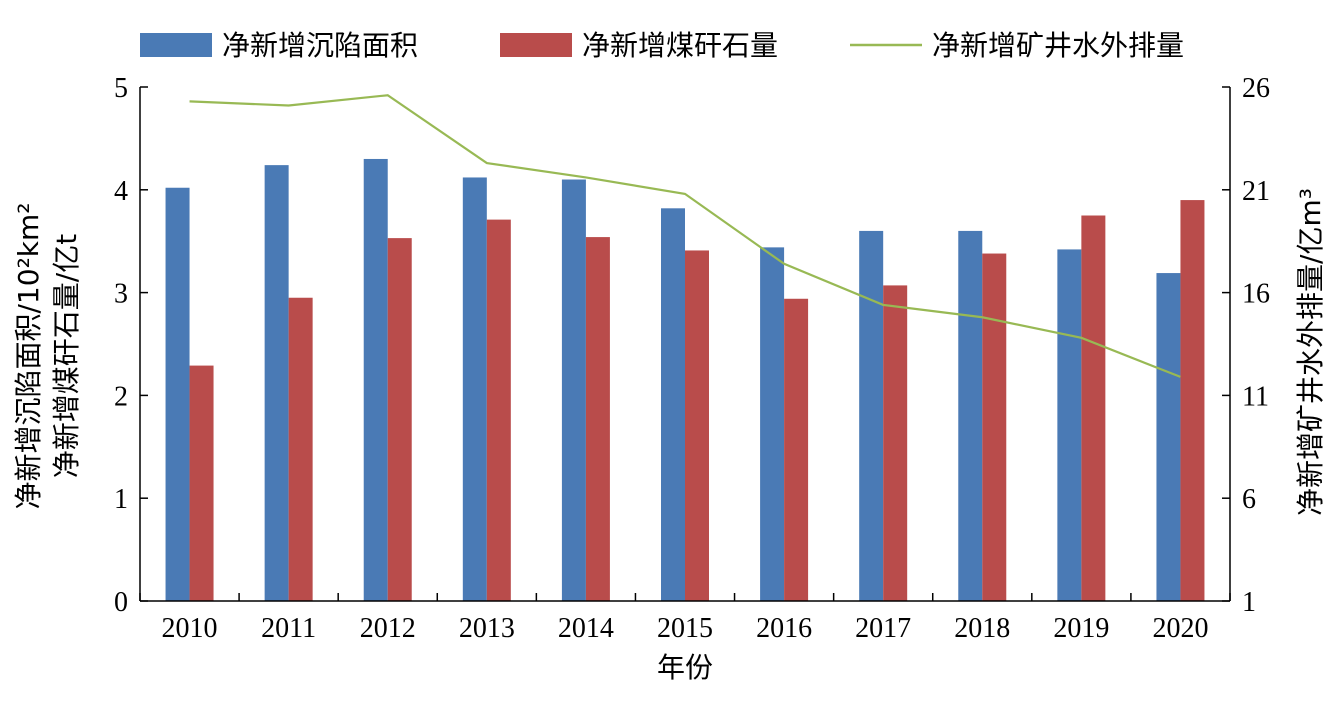 Image resolution: width=1333 pixels, height=724 pixels. I want to click on bar-subsidence-2016, so click(772, 424).